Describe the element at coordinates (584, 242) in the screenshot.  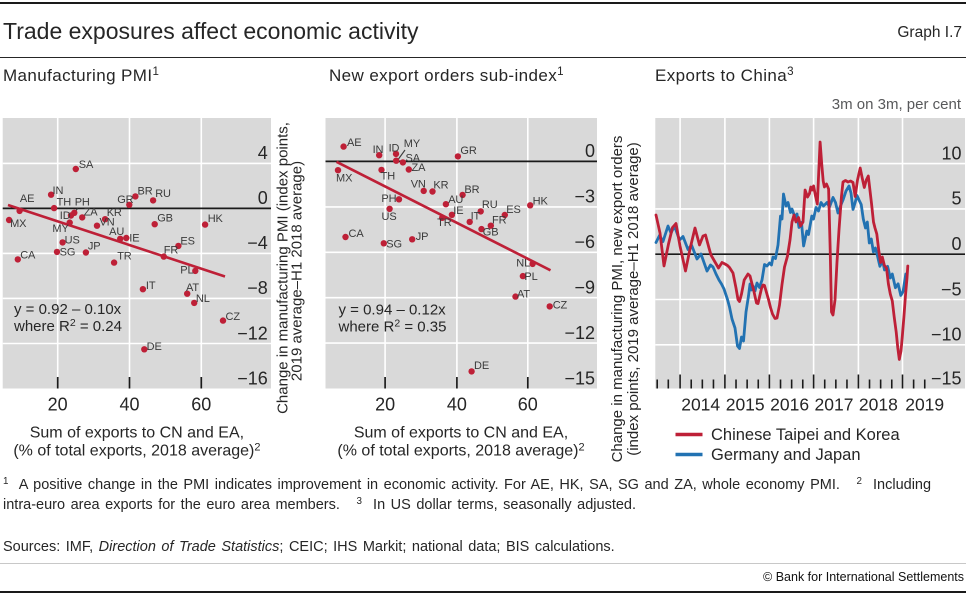
I see `svg-text: −6` at that location.